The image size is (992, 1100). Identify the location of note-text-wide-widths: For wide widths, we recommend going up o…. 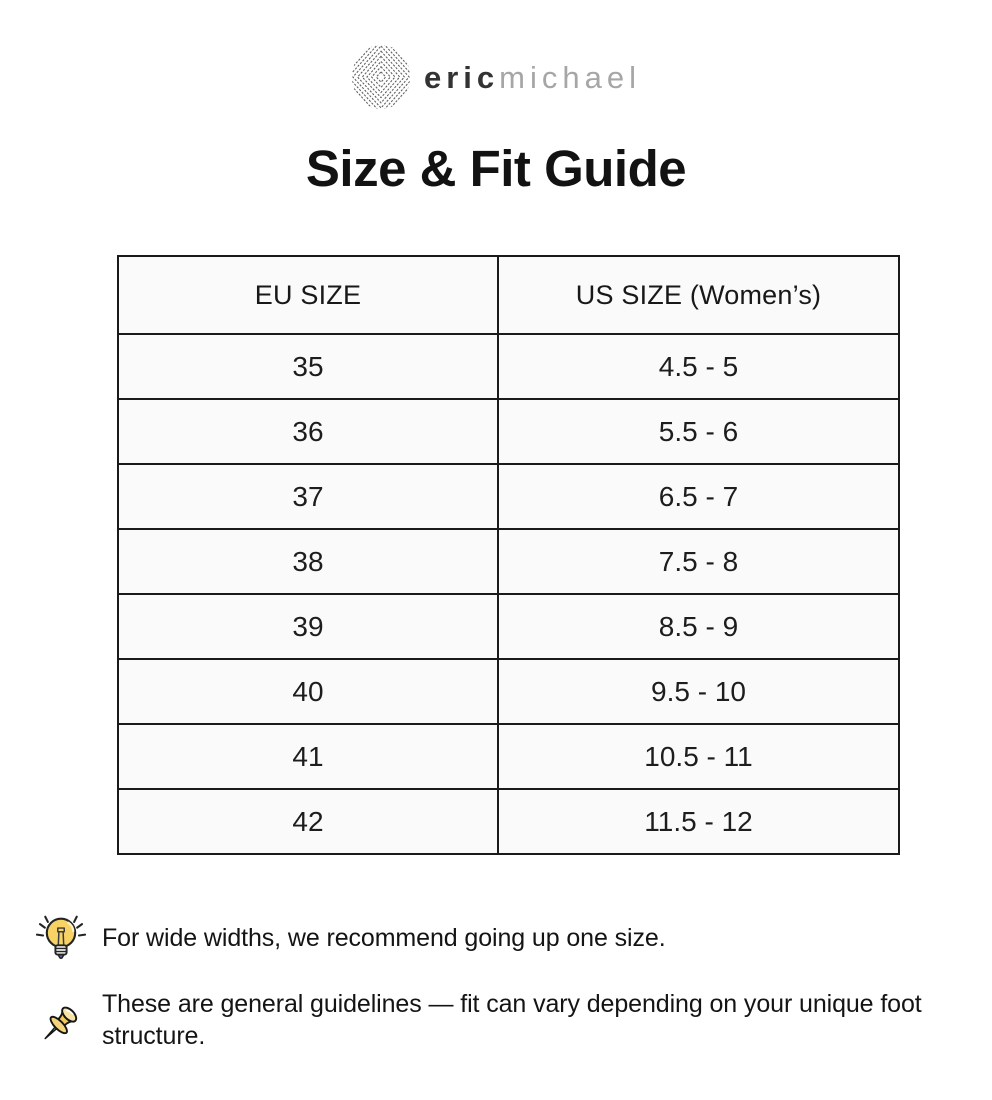
(384, 938).